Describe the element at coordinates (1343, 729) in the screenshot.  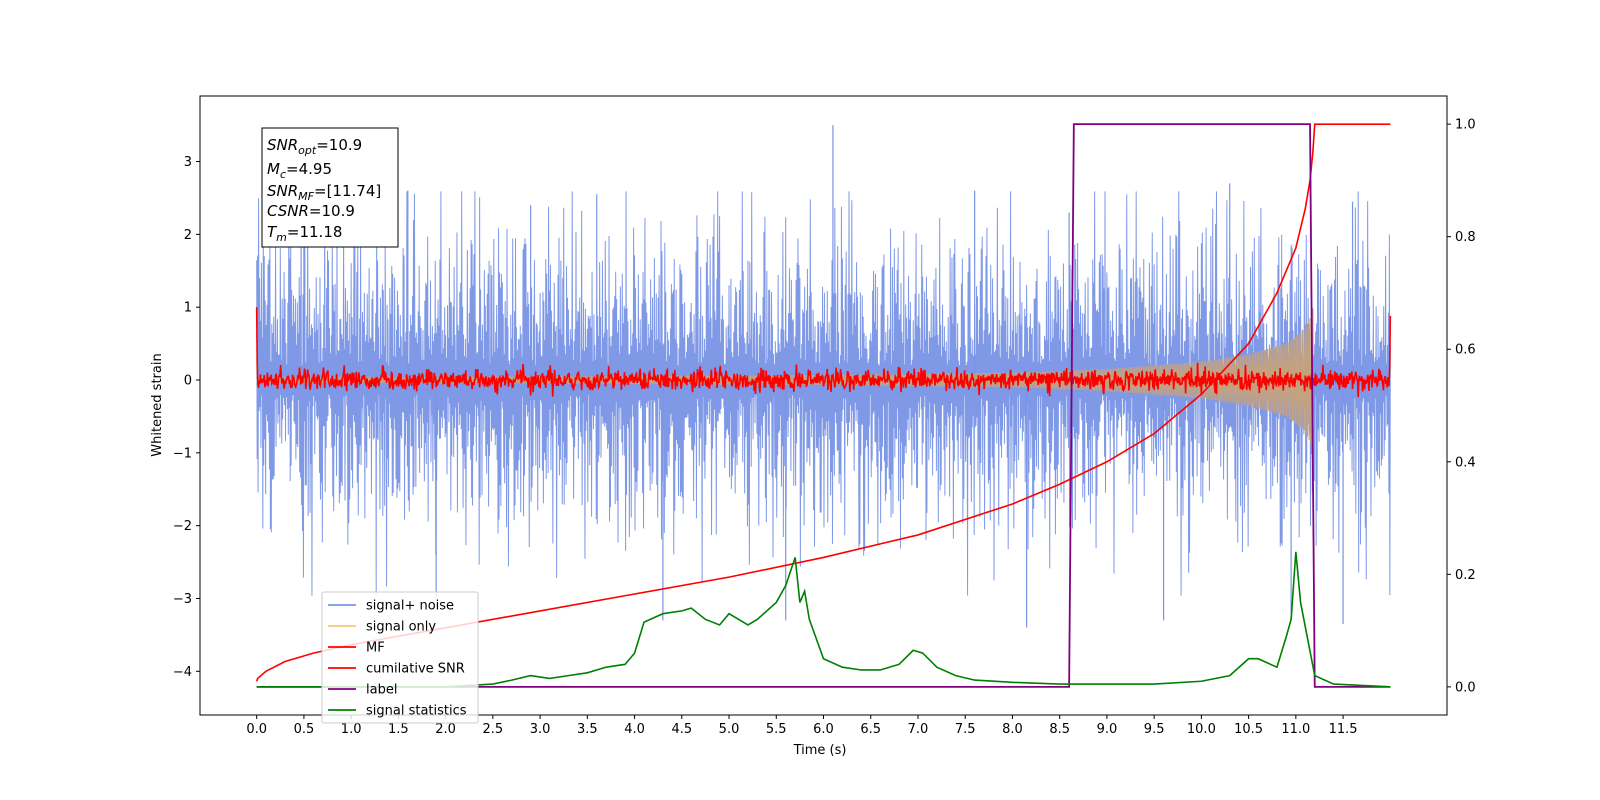
I see `x-tick-label: 11.5` at that location.